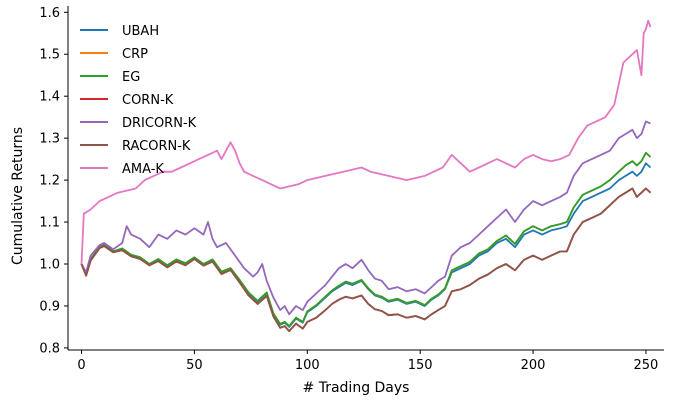 This screenshot has width=676, height=408. I want to click on legend: UBAH CRP EG CORN-K DRICORN-K RACORN-K AMA-K, so click(138, 100).